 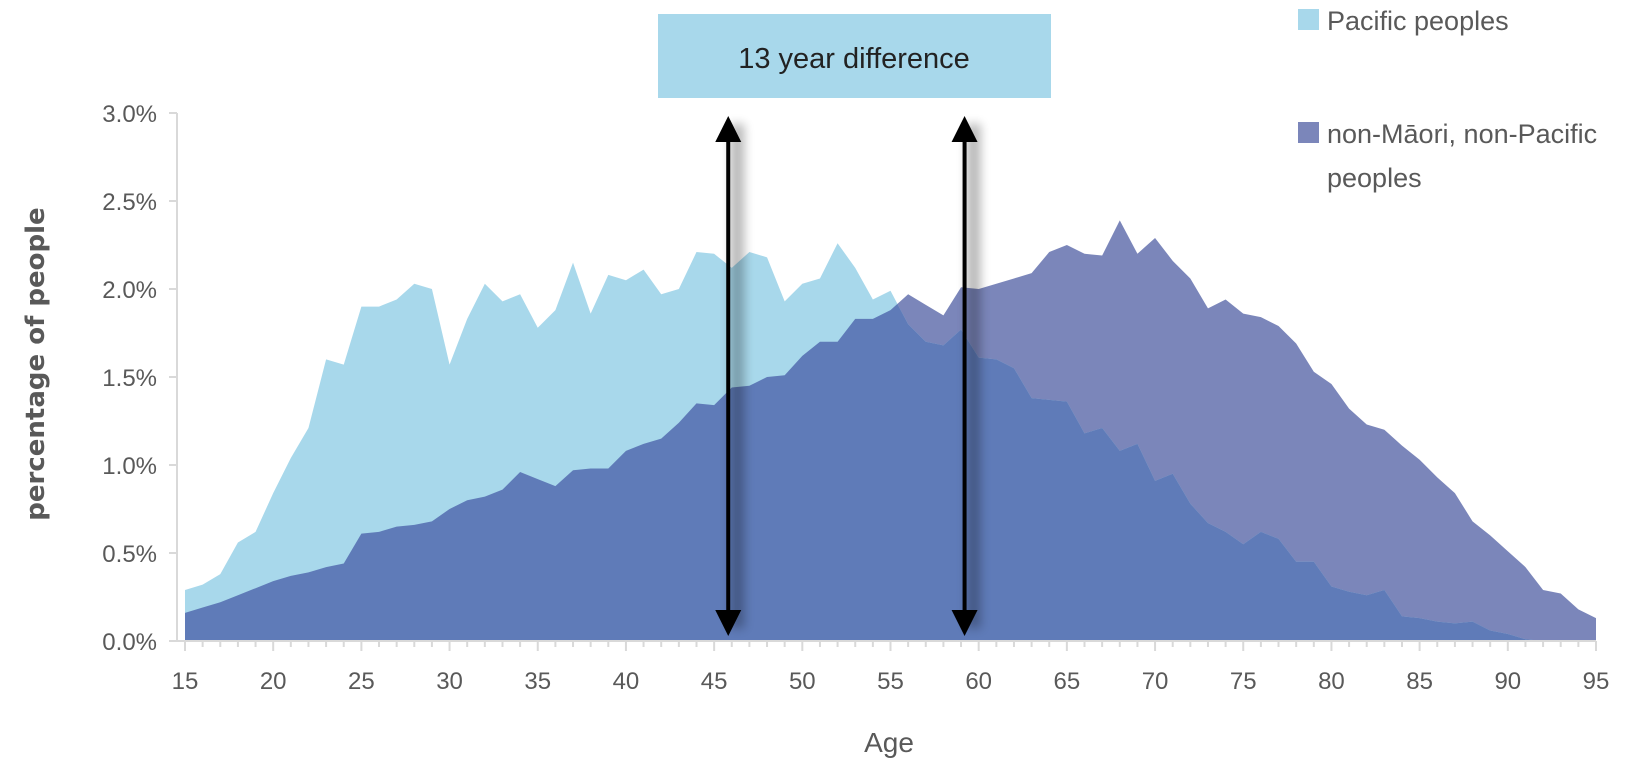 What do you see at coordinates (36, 363) in the screenshot?
I see `y-axis-title: percentage of people` at bounding box center [36, 363].